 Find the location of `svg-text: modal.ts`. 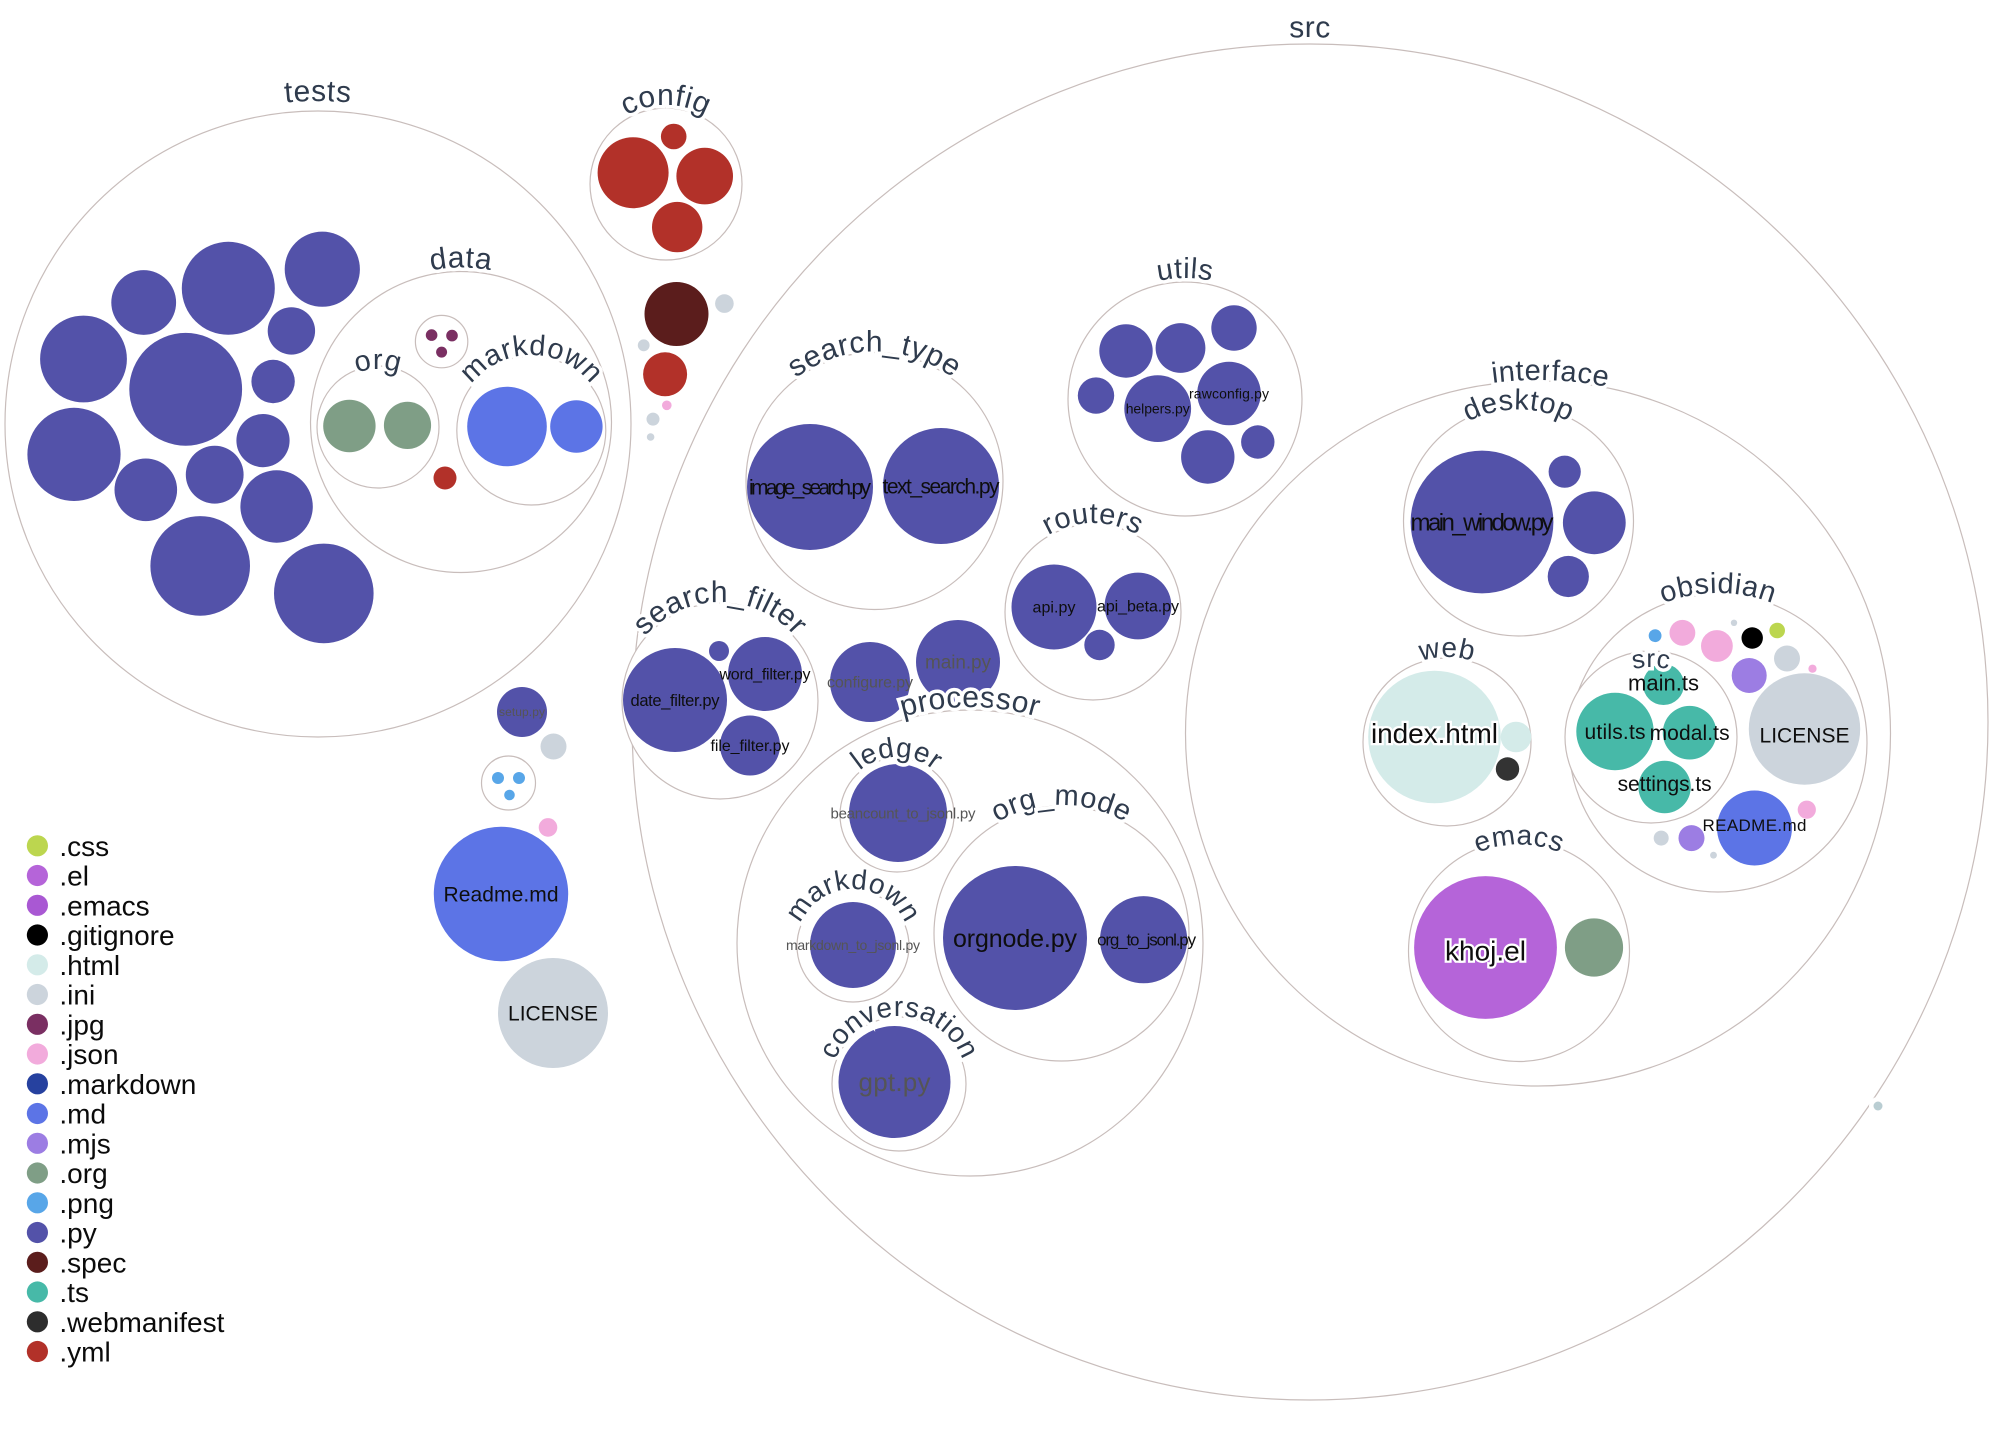

svg-text: modal.ts is located at coordinates (1690, 733).